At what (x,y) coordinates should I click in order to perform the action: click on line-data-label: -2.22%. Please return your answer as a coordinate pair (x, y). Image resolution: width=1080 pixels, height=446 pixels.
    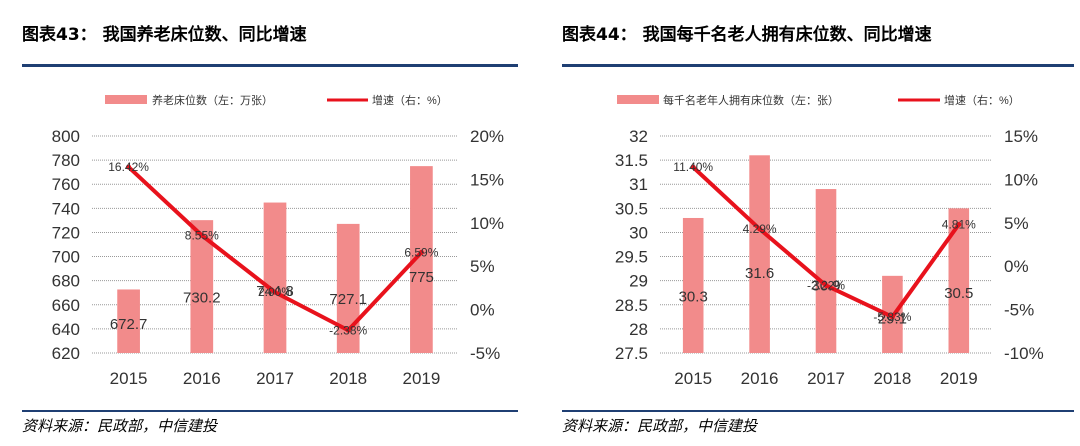
    Looking at the image, I should click on (826, 285).